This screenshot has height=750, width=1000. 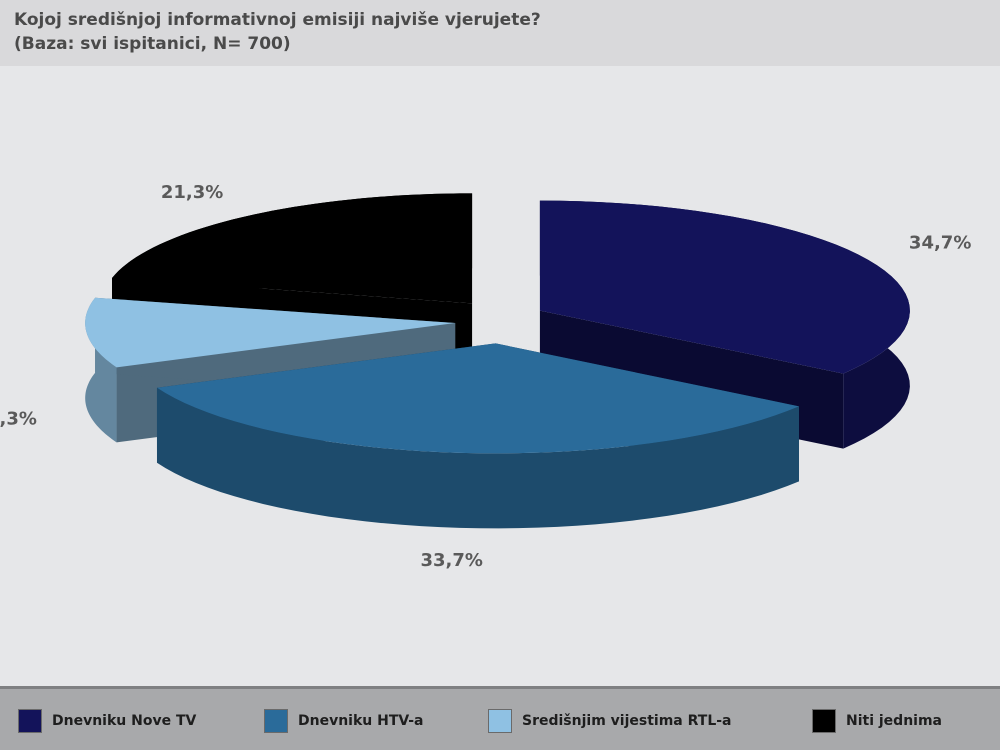 I want to click on legend-label-niti-jednima: Niti jednima, so click(x=894, y=721).